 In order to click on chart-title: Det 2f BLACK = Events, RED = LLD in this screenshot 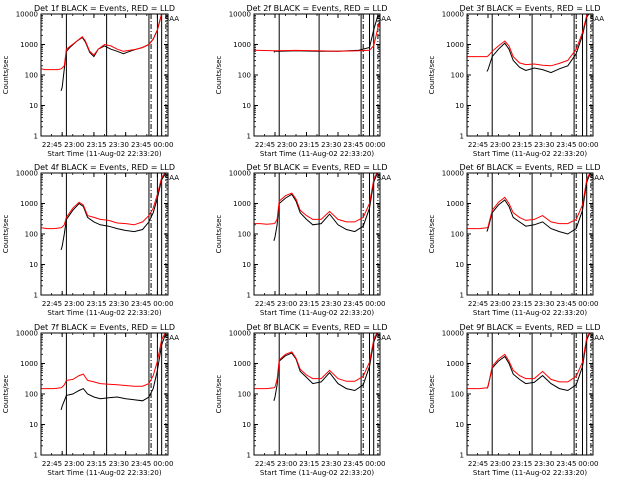, I will do `click(316, 8)`.